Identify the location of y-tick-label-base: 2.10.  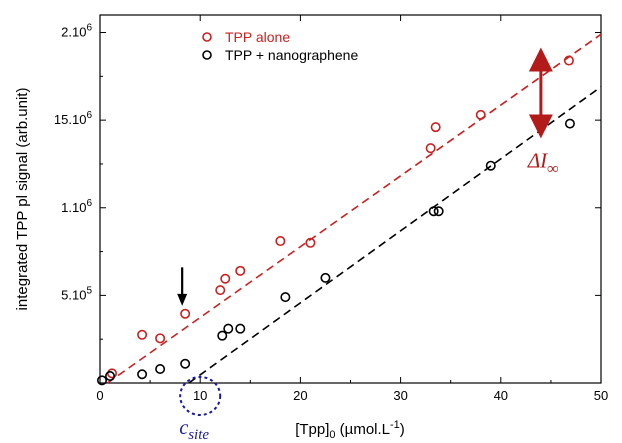
(73, 32).